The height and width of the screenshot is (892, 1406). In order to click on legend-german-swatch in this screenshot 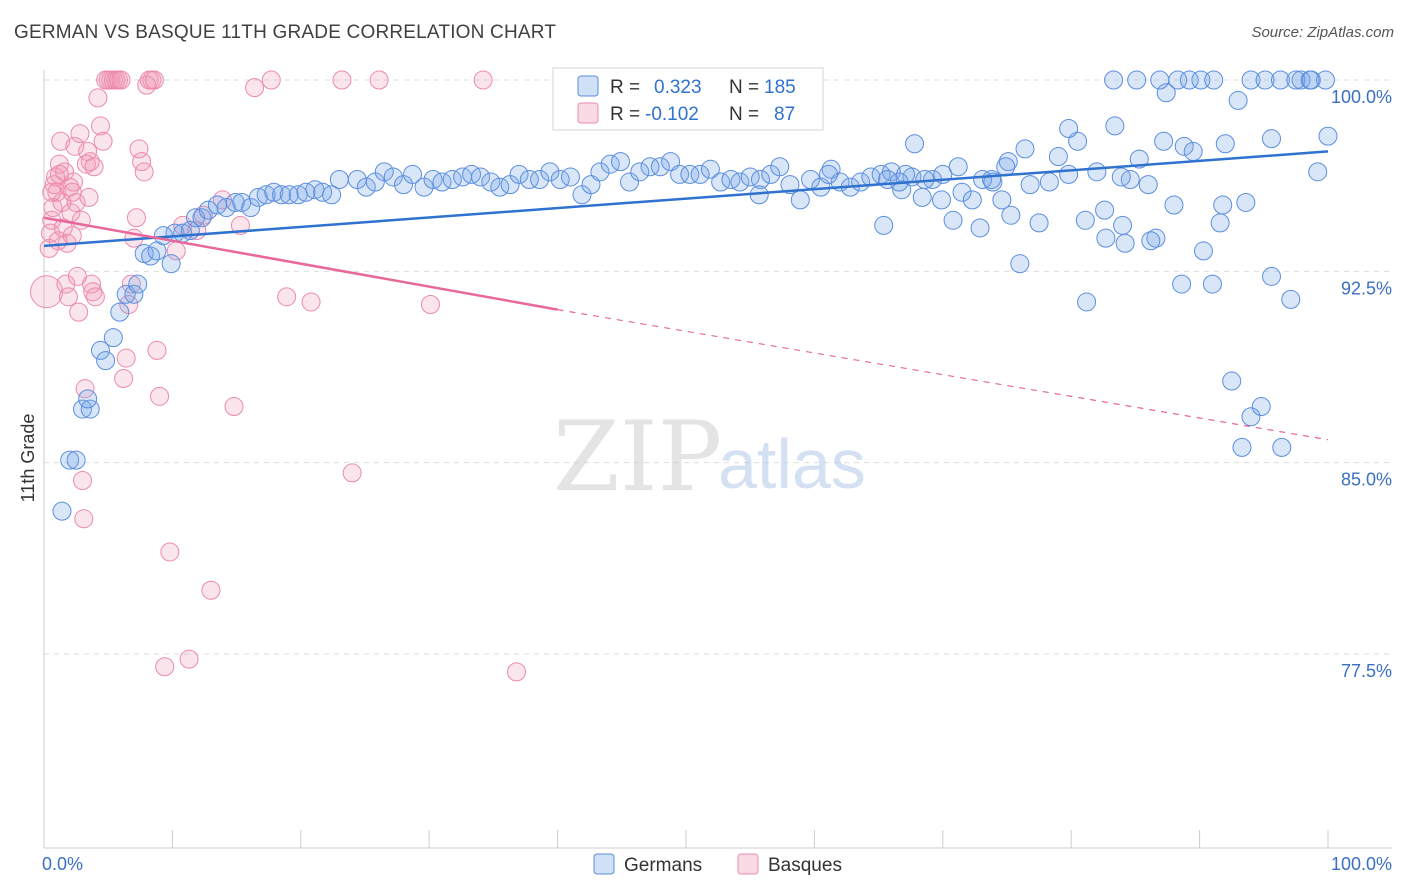, I will do `click(588, 86)`.